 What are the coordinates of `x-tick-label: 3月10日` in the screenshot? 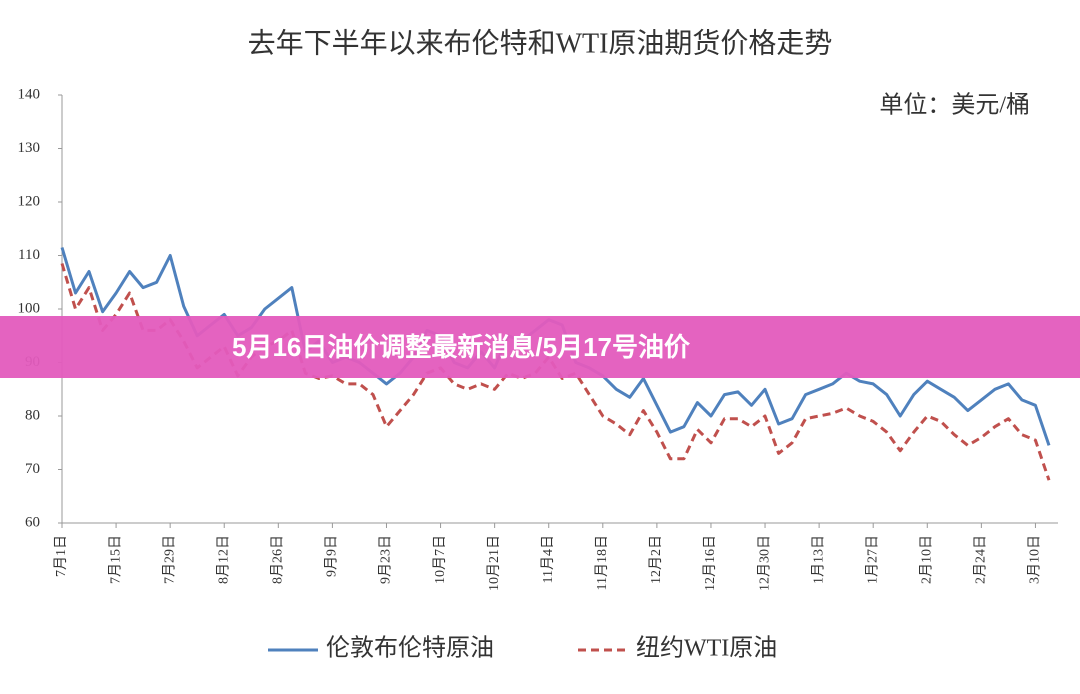 It's located at (1035, 559).